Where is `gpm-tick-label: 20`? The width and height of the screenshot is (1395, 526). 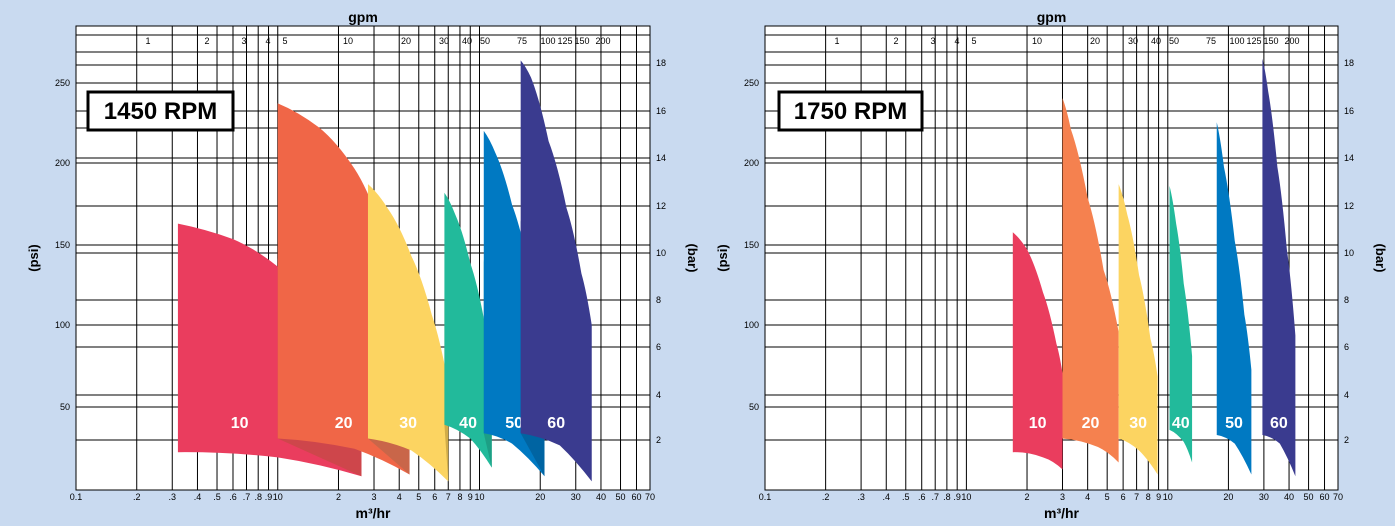
gpm-tick-label: 20 is located at coordinates (1095, 41).